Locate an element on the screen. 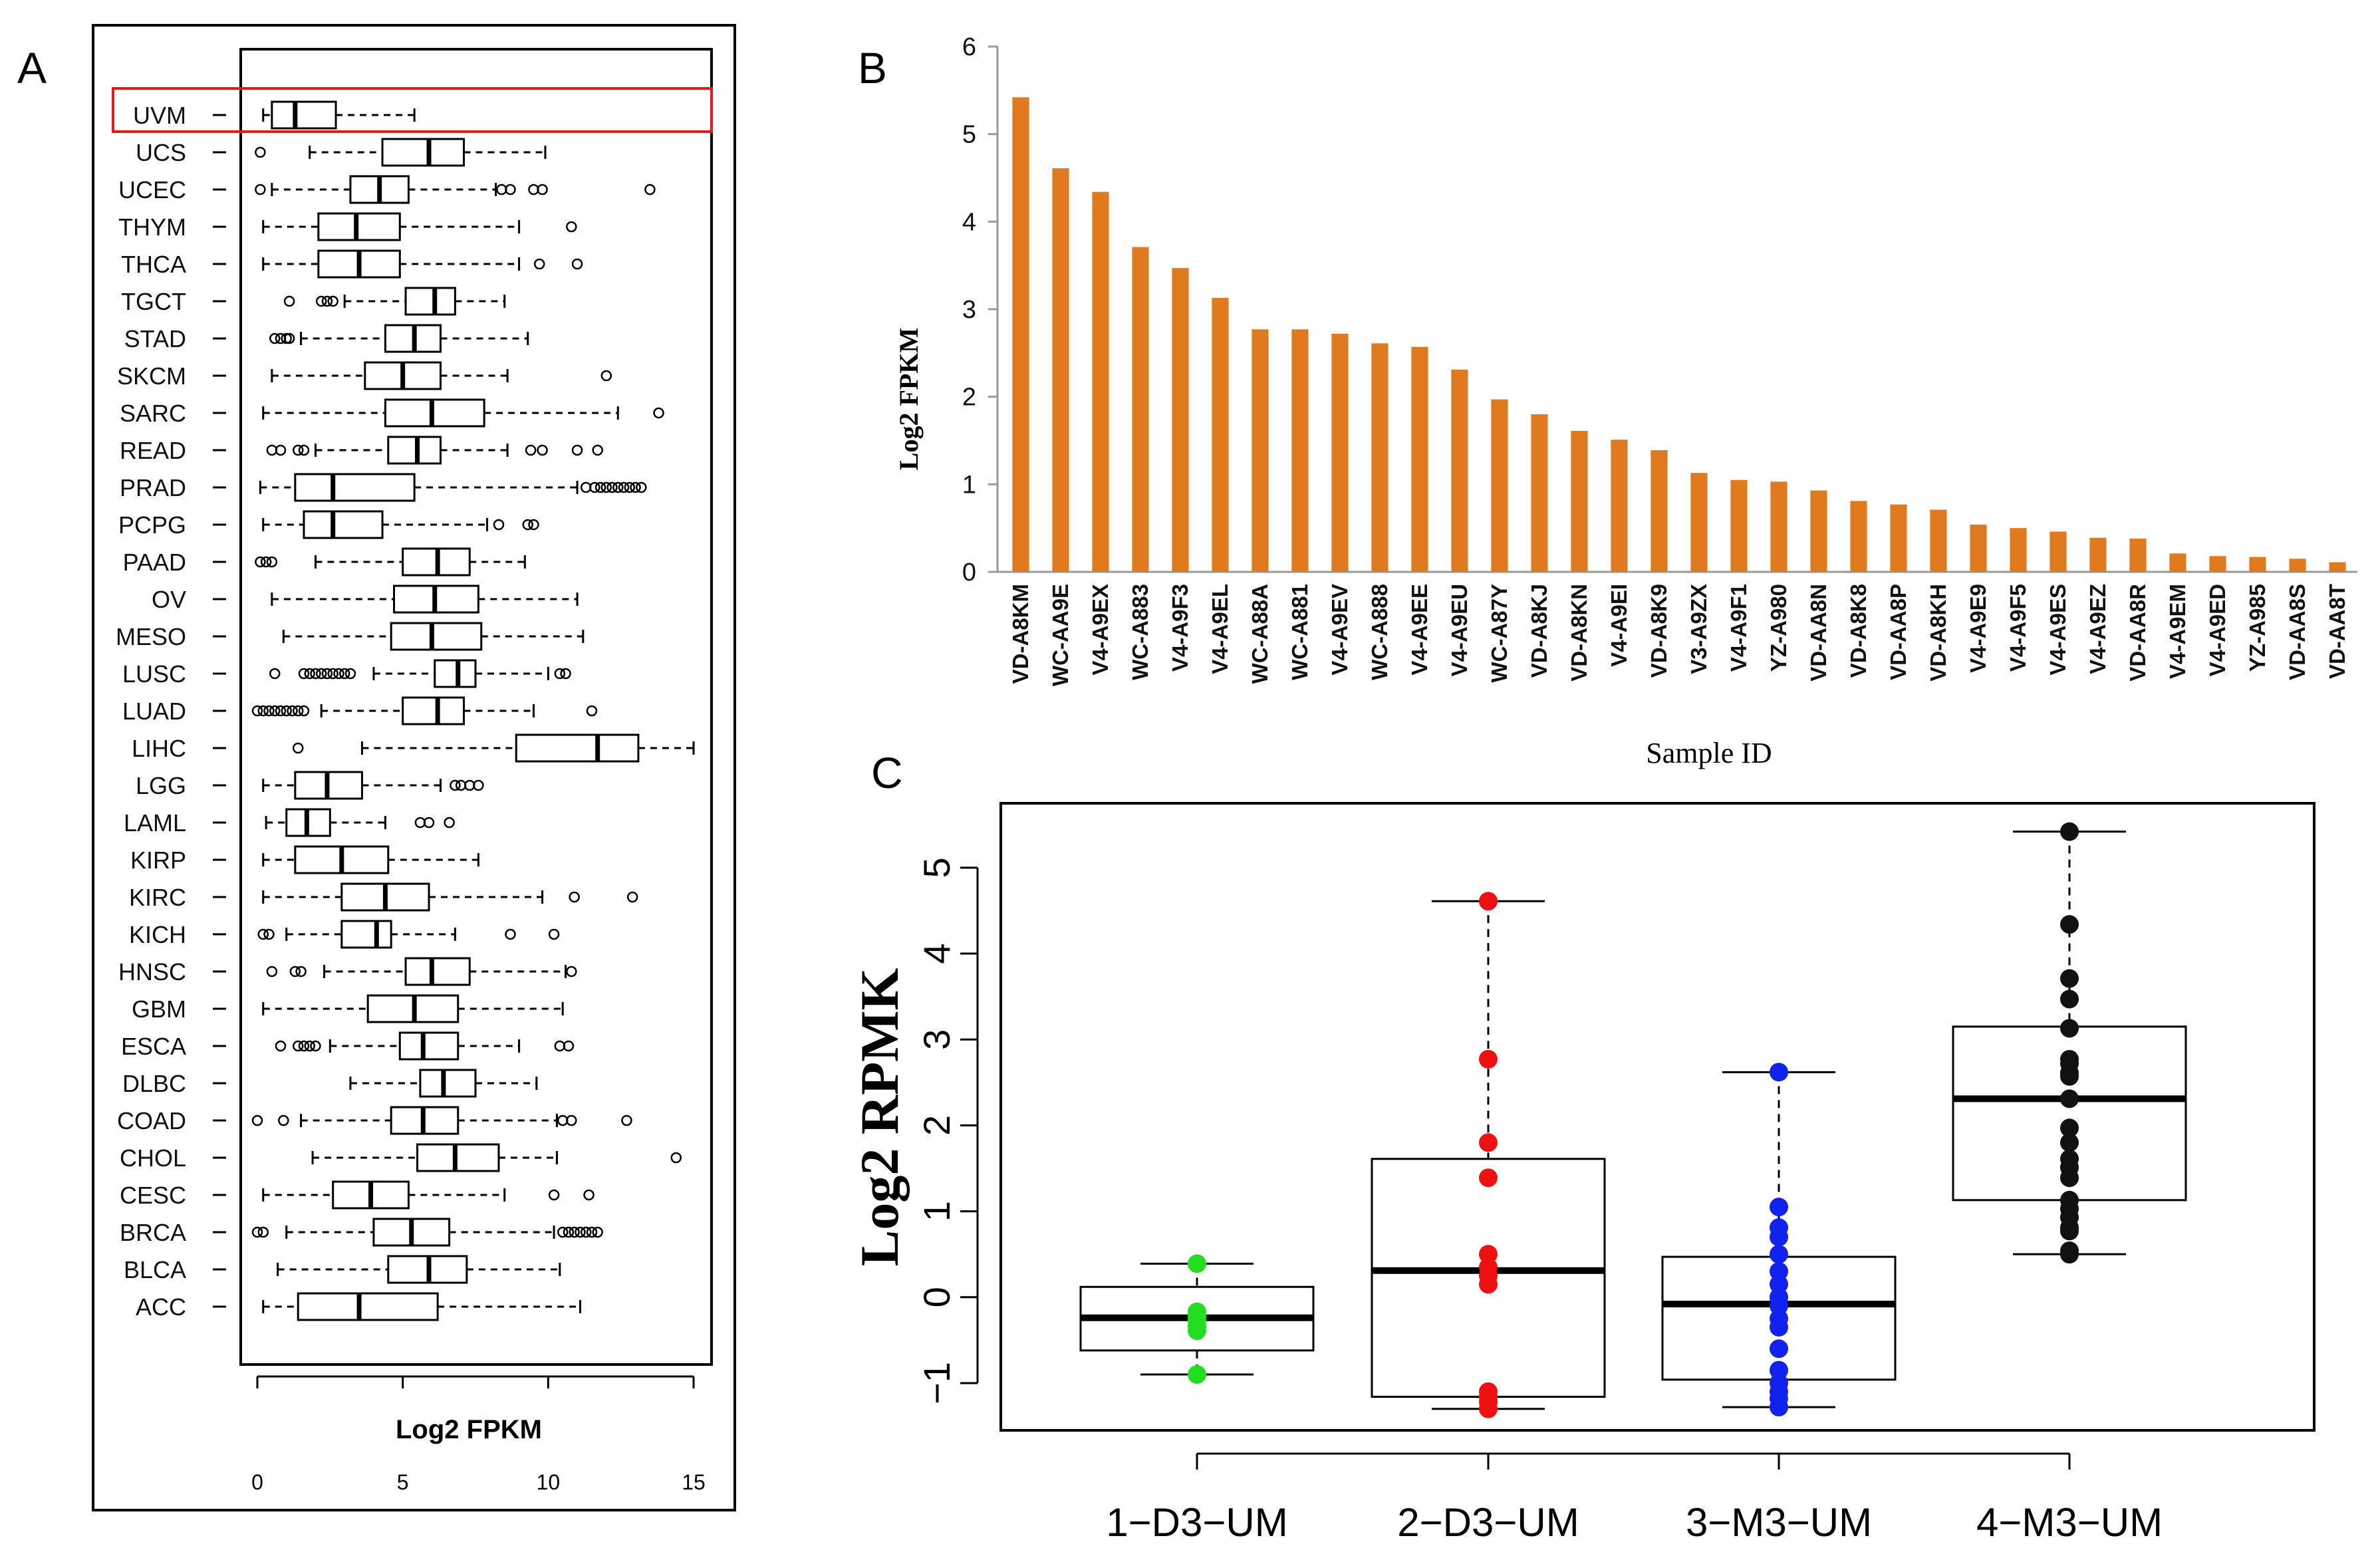  label-read: READ is located at coordinates (153, 450).